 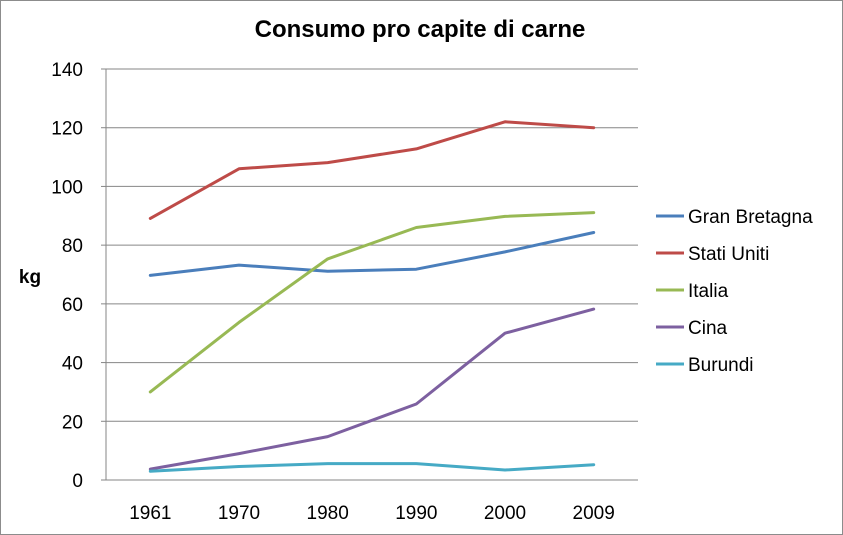 What do you see at coordinates (708, 328) in the screenshot?
I see `legend-label: Cina` at bounding box center [708, 328].